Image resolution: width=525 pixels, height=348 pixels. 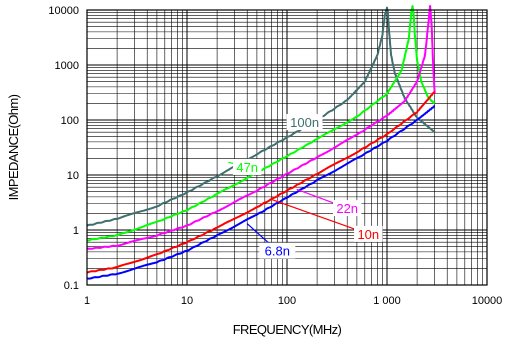 I want to click on x-tick-label: 1 000, so click(x=387, y=301).